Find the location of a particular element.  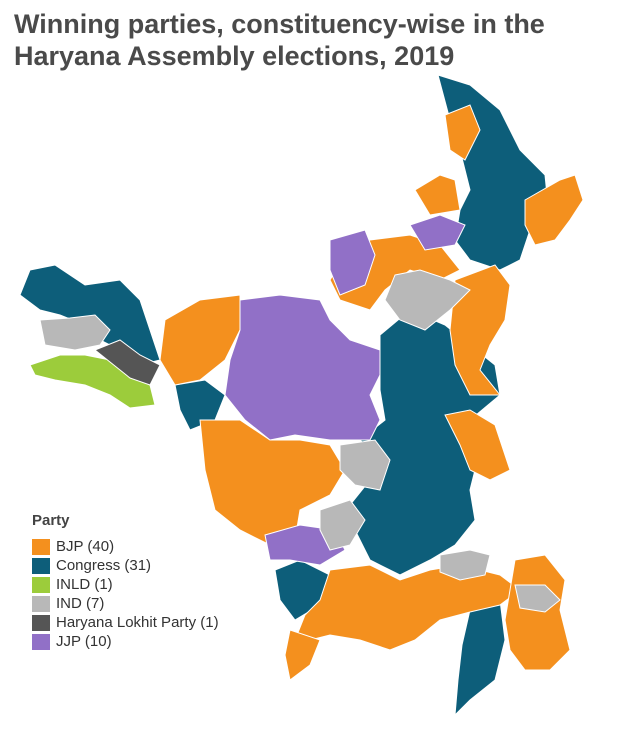

region-congress-west is located at coordinates (90, 315).